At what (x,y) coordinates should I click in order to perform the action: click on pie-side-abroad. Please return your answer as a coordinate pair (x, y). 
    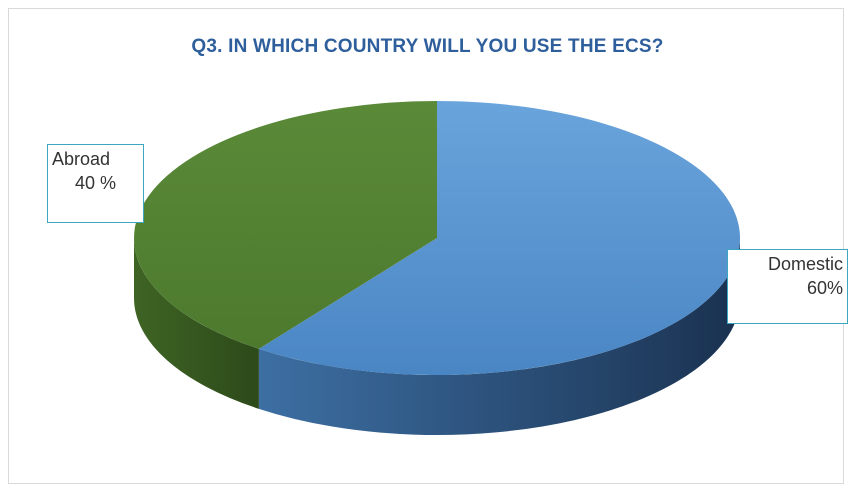
    Looking at the image, I should click on (196, 323).